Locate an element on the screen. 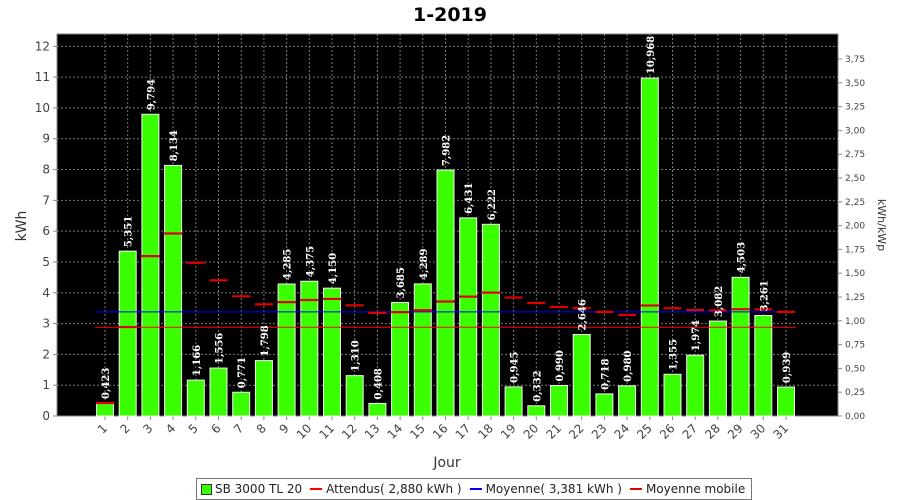  data-label-day-30: 3,261 is located at coordinates (764, 295).